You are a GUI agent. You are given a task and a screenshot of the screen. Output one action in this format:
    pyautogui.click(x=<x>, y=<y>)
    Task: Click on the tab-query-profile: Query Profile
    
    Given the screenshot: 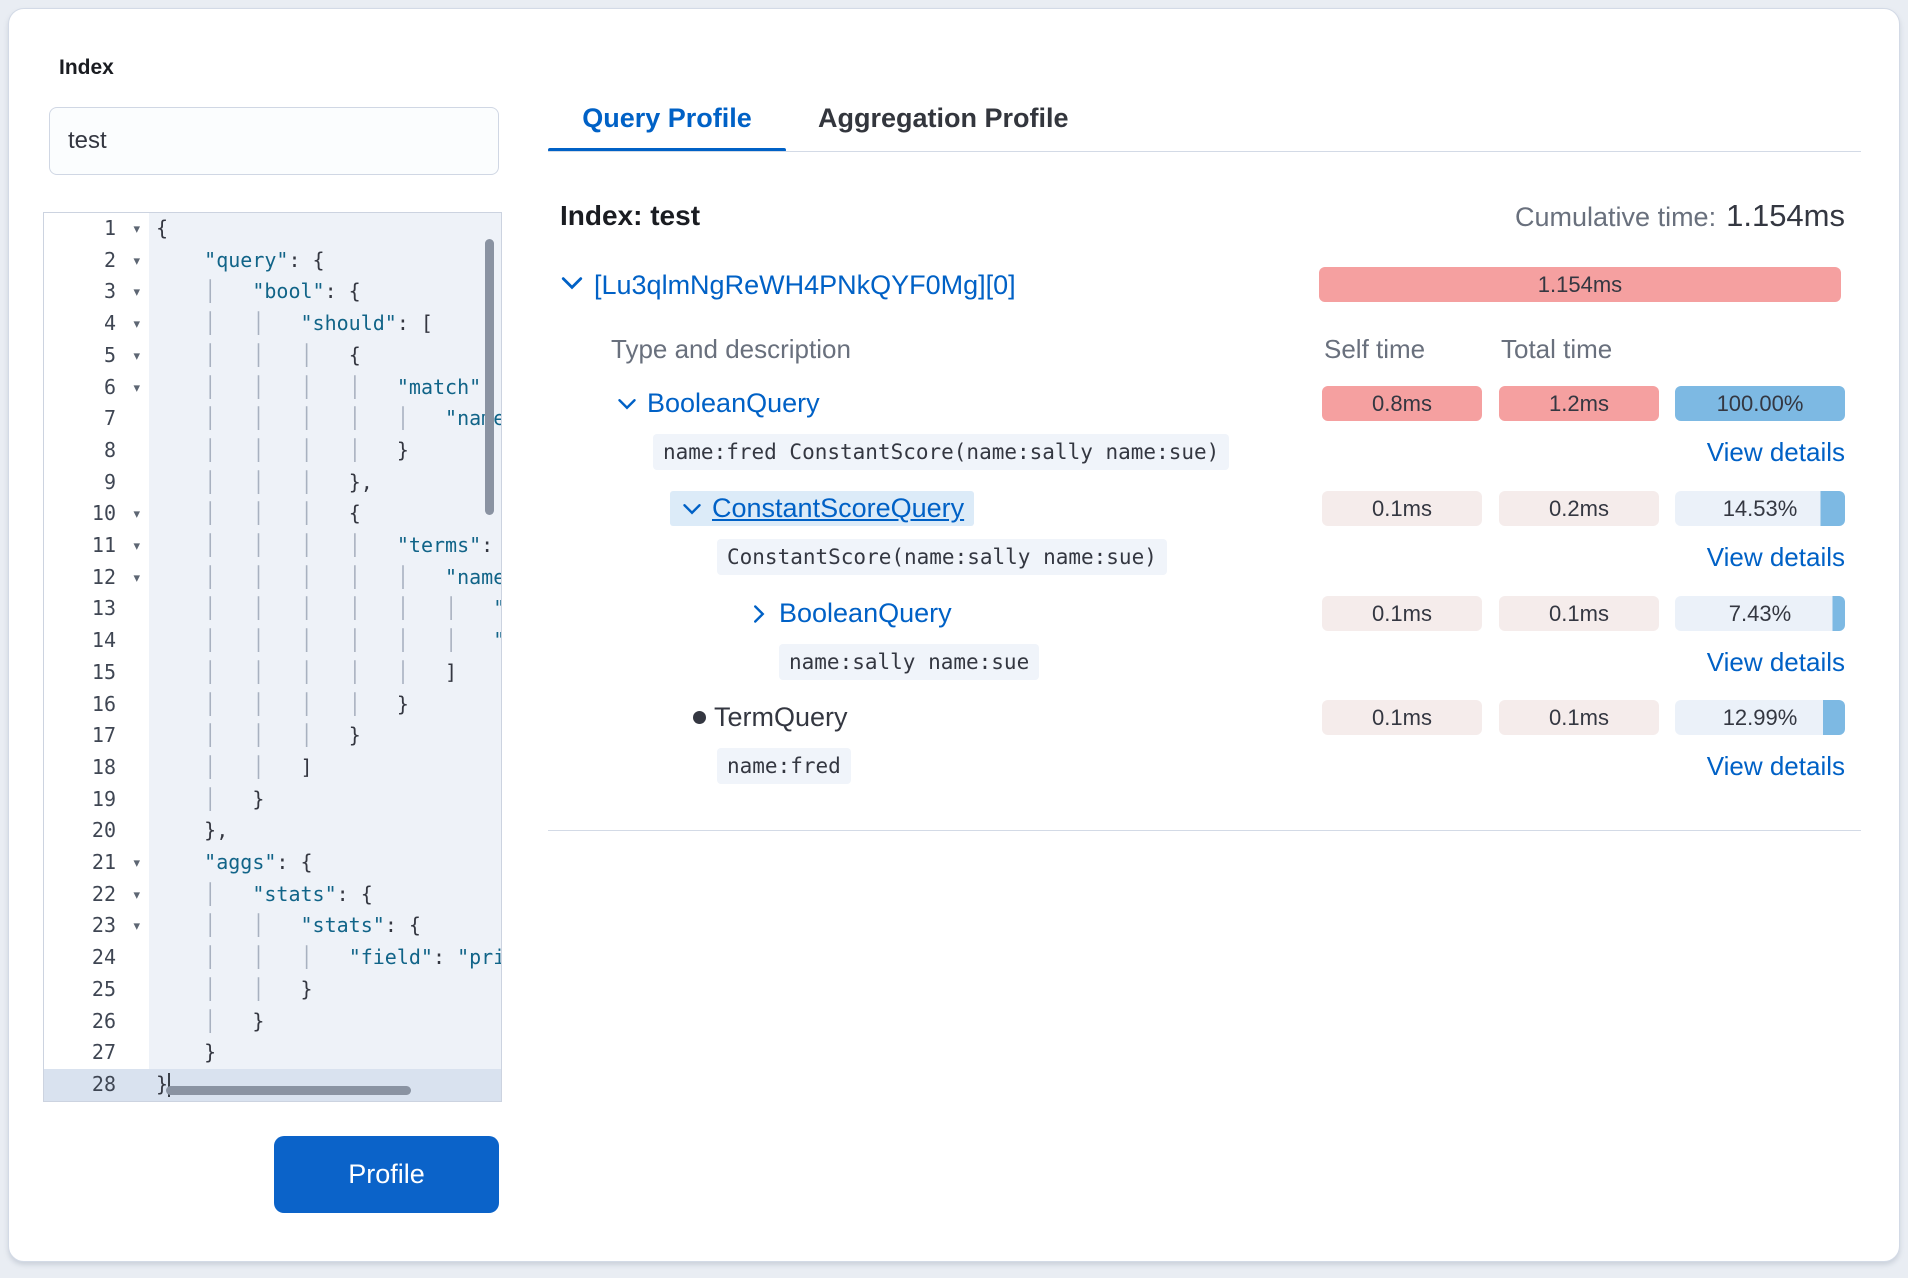 What is the action you would take?
    pyautogui.click(x=667, y=117)
    